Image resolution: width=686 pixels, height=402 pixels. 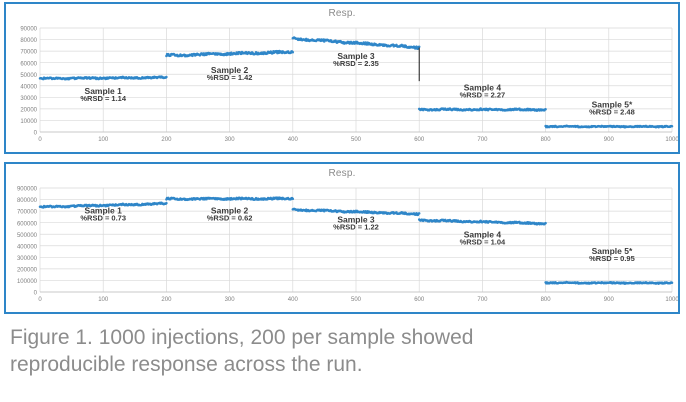 I want to click on svg-text: 800000, so click(x=27, y=201).